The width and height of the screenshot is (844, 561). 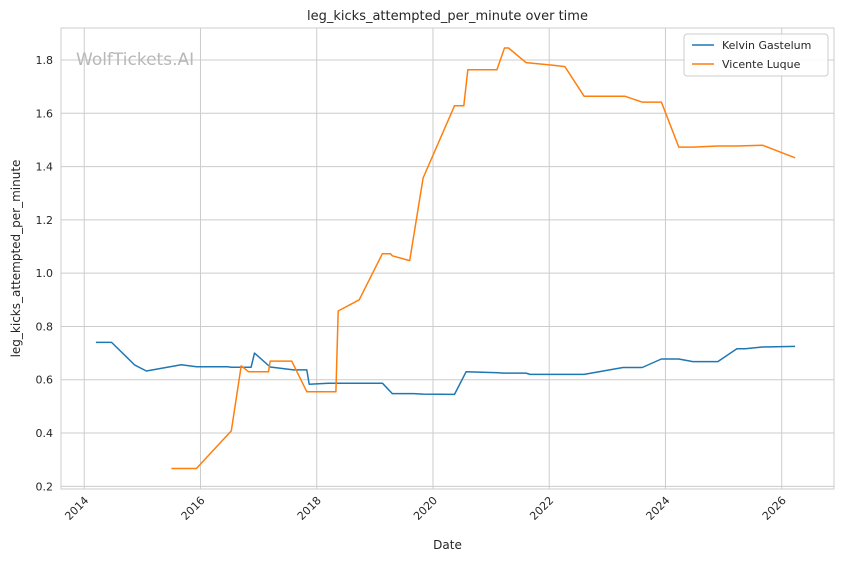 I want to click on x-tick-label: 2014, so click(x=76, y=508).